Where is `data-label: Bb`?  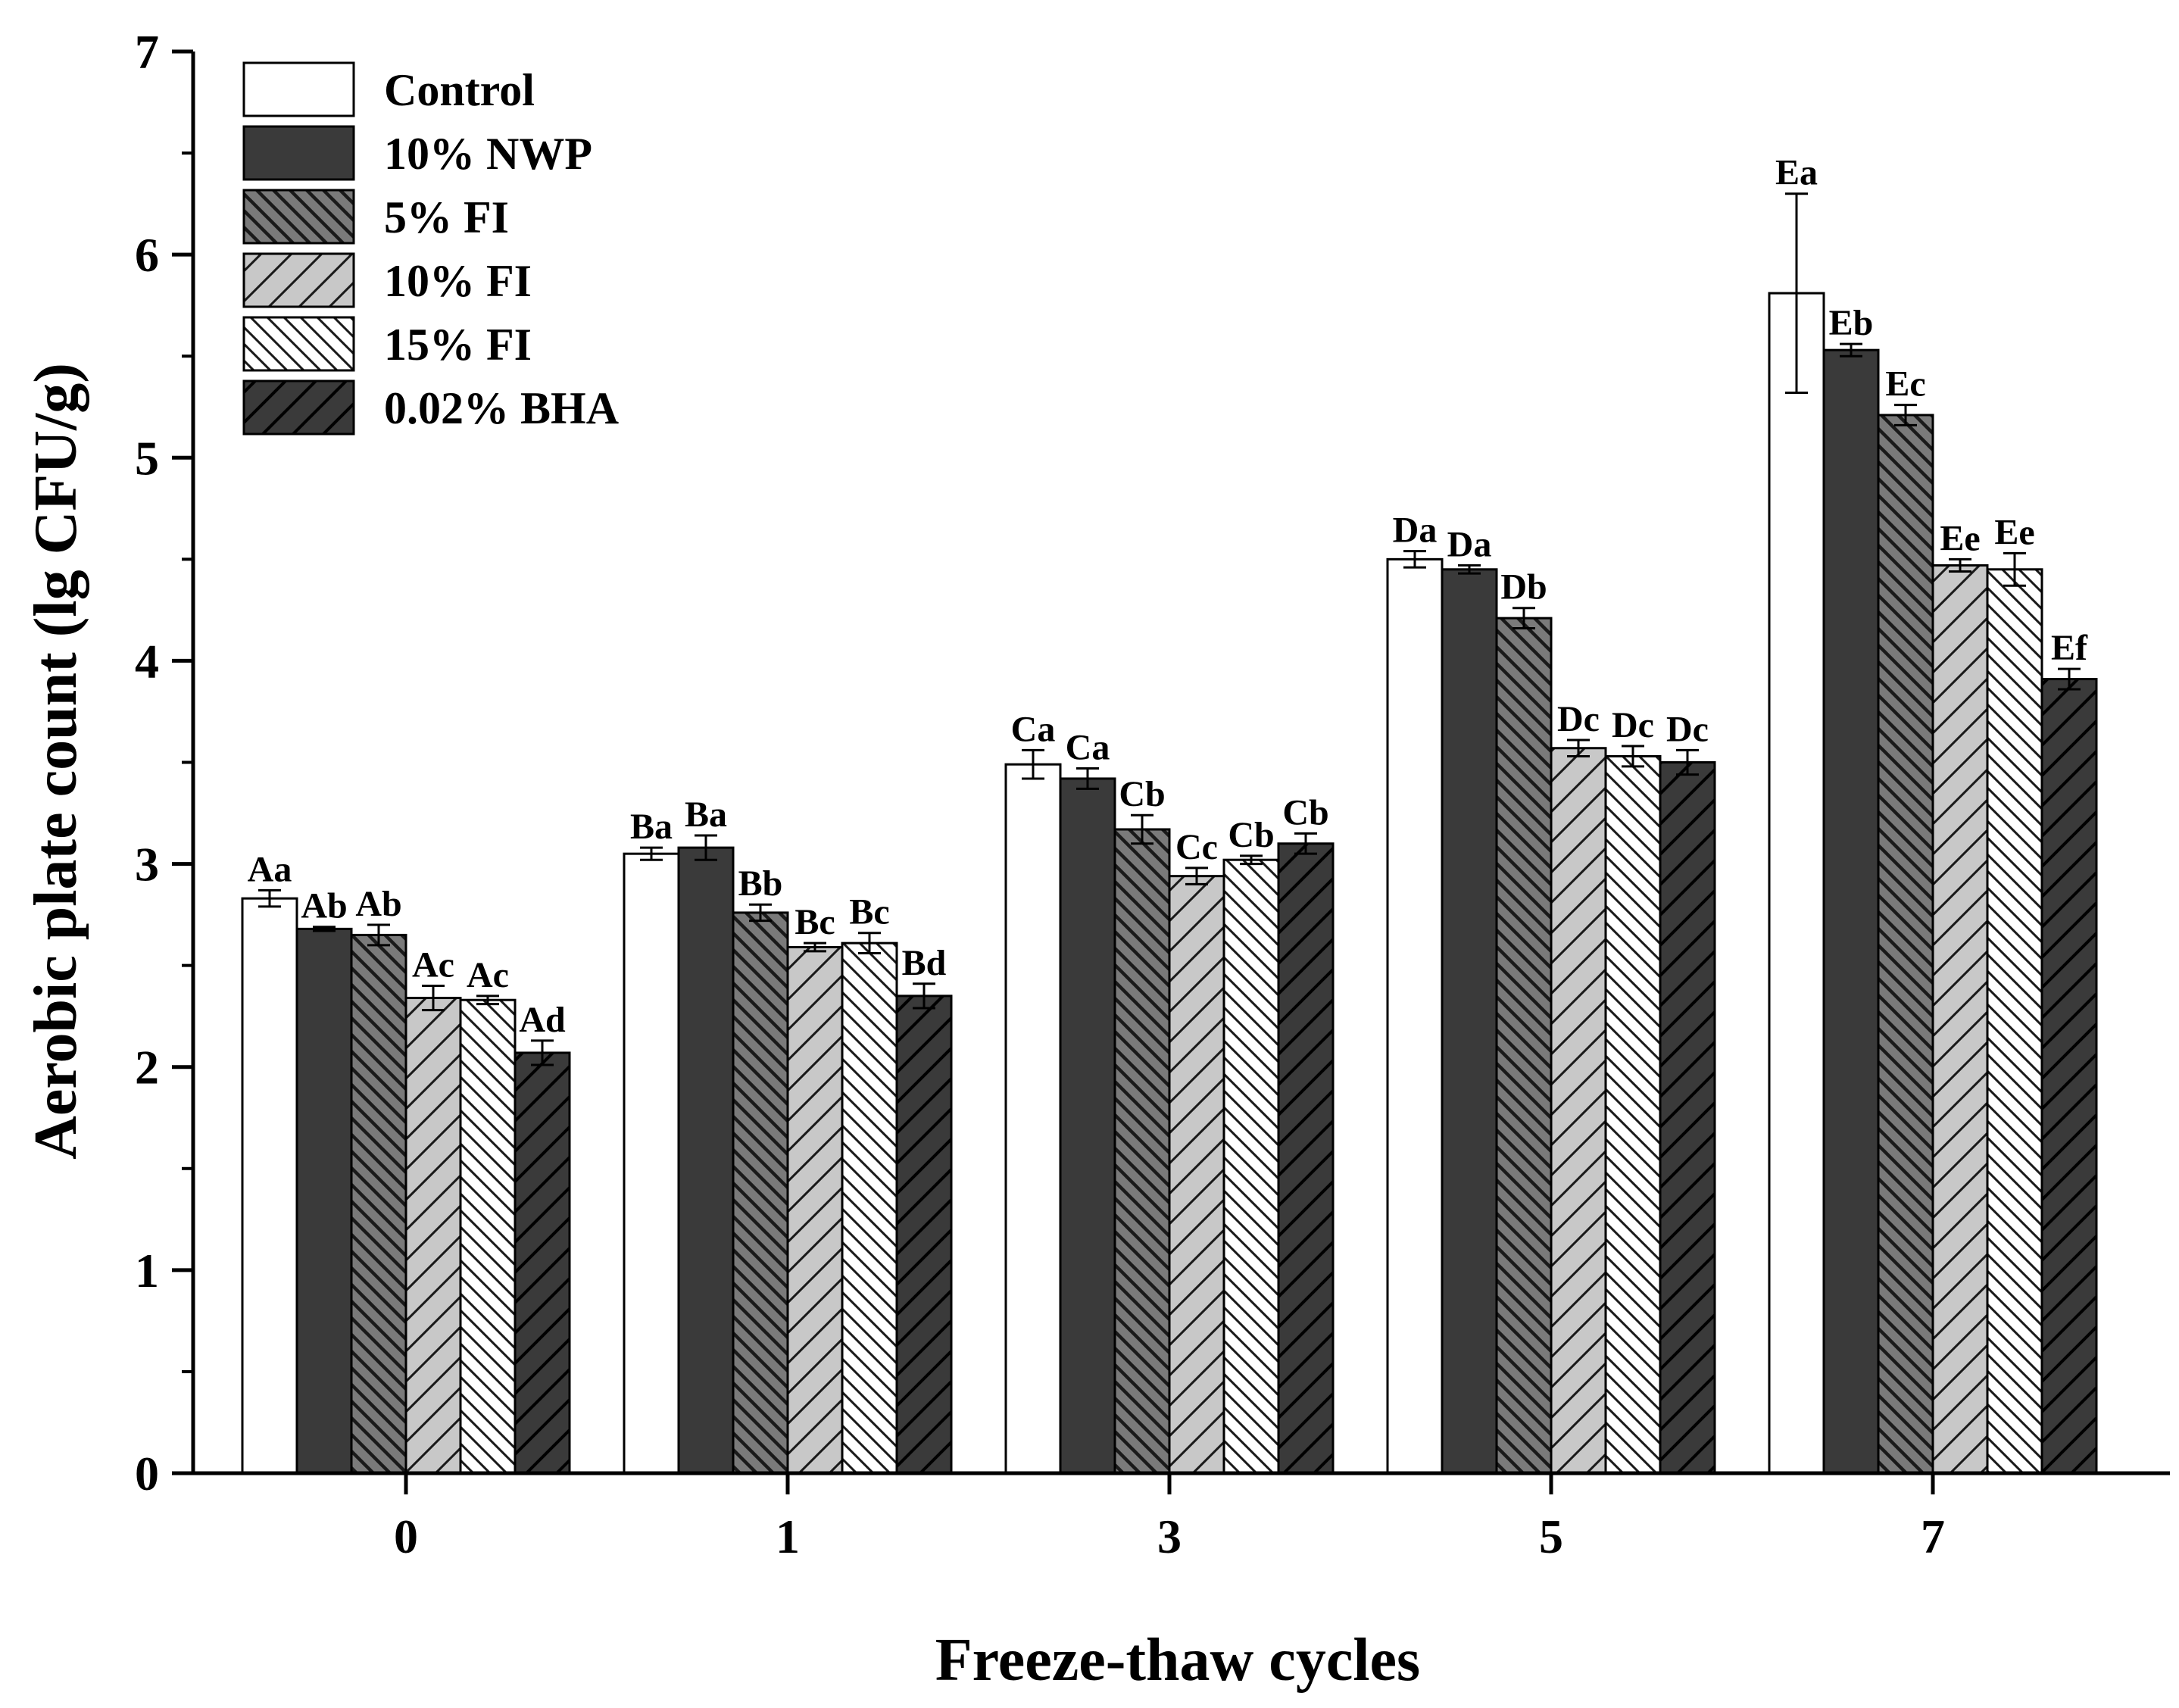 data-label: Bb is located at coordinates (760, 884).